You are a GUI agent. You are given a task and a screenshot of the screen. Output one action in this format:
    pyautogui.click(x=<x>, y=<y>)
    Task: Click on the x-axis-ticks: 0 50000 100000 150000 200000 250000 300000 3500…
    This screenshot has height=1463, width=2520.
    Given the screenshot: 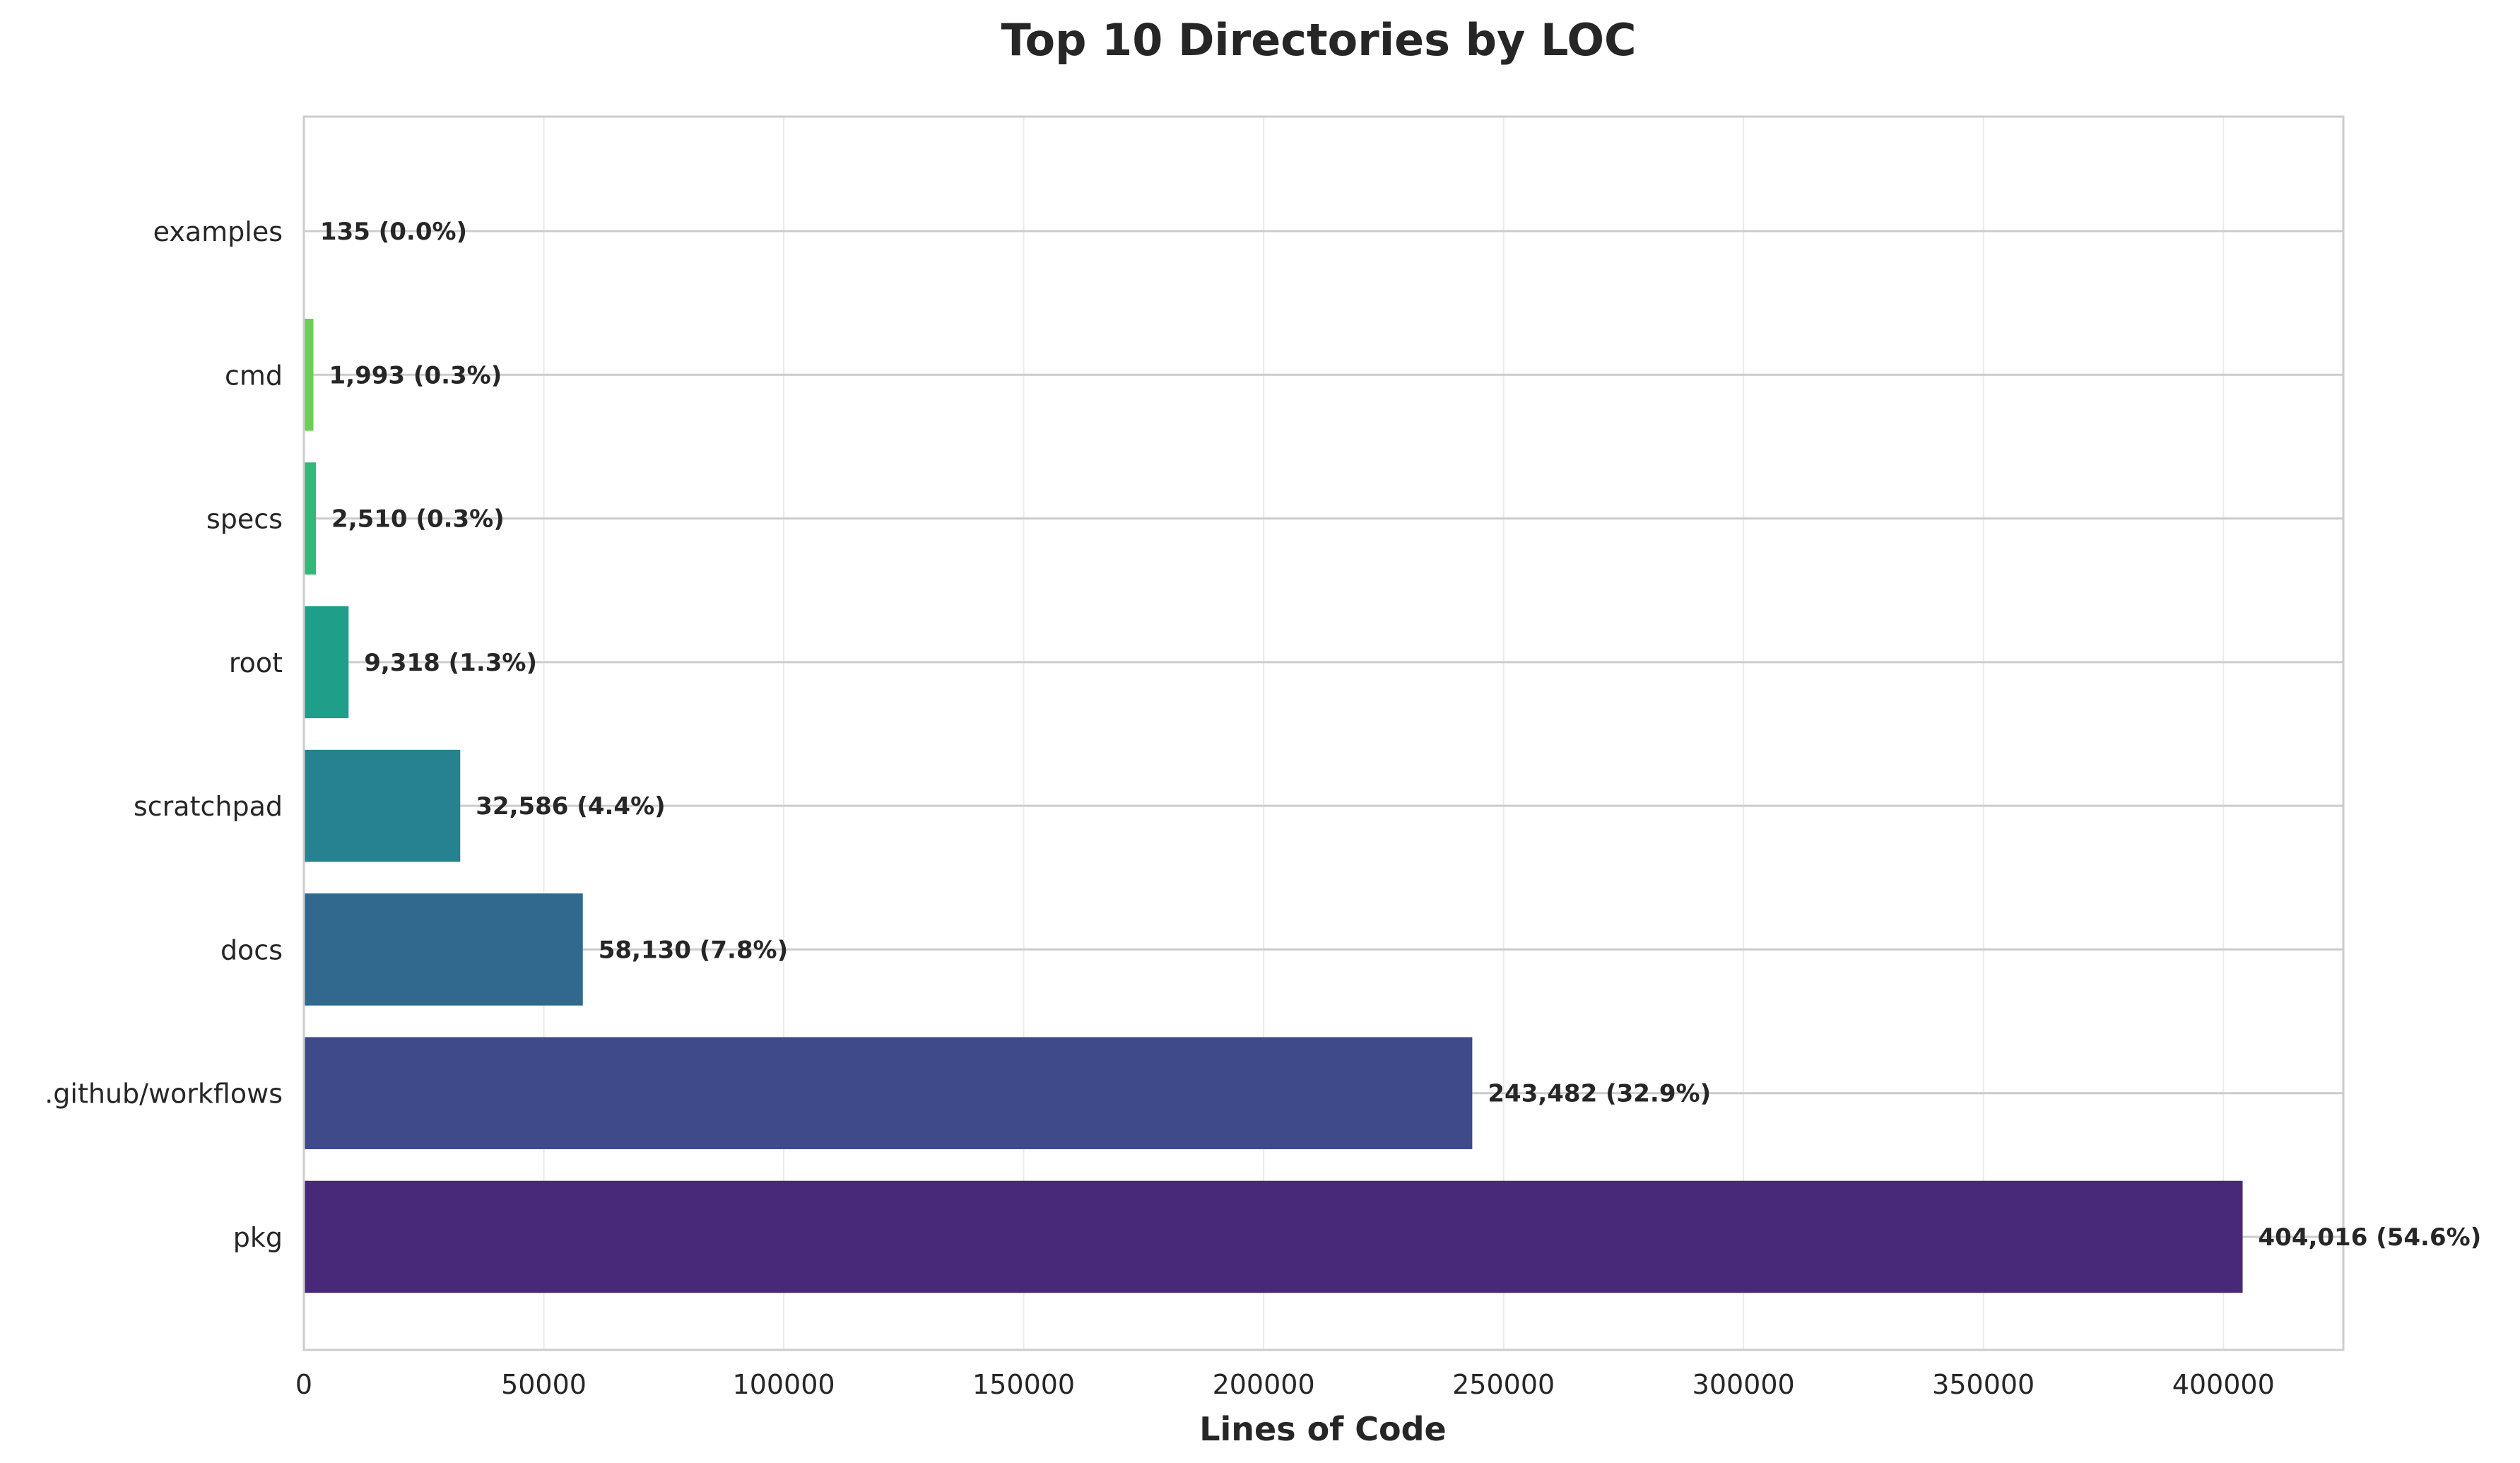 What is the action you would take?
    pyautogui.click(x=1285, y=1385)
    